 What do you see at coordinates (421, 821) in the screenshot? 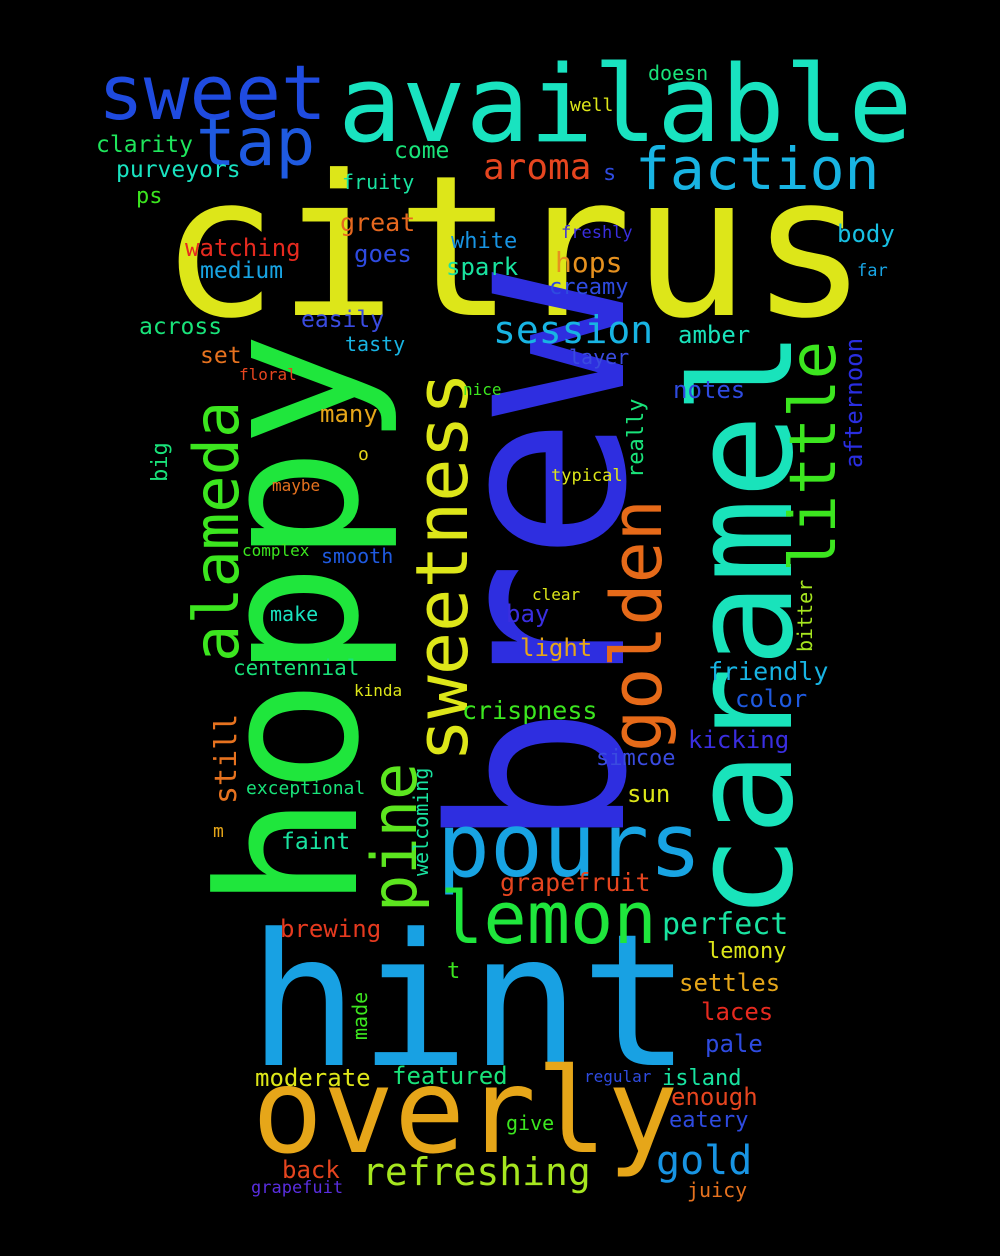
I see `word-welcoming: welcoming` at bounding box center [421, 821].